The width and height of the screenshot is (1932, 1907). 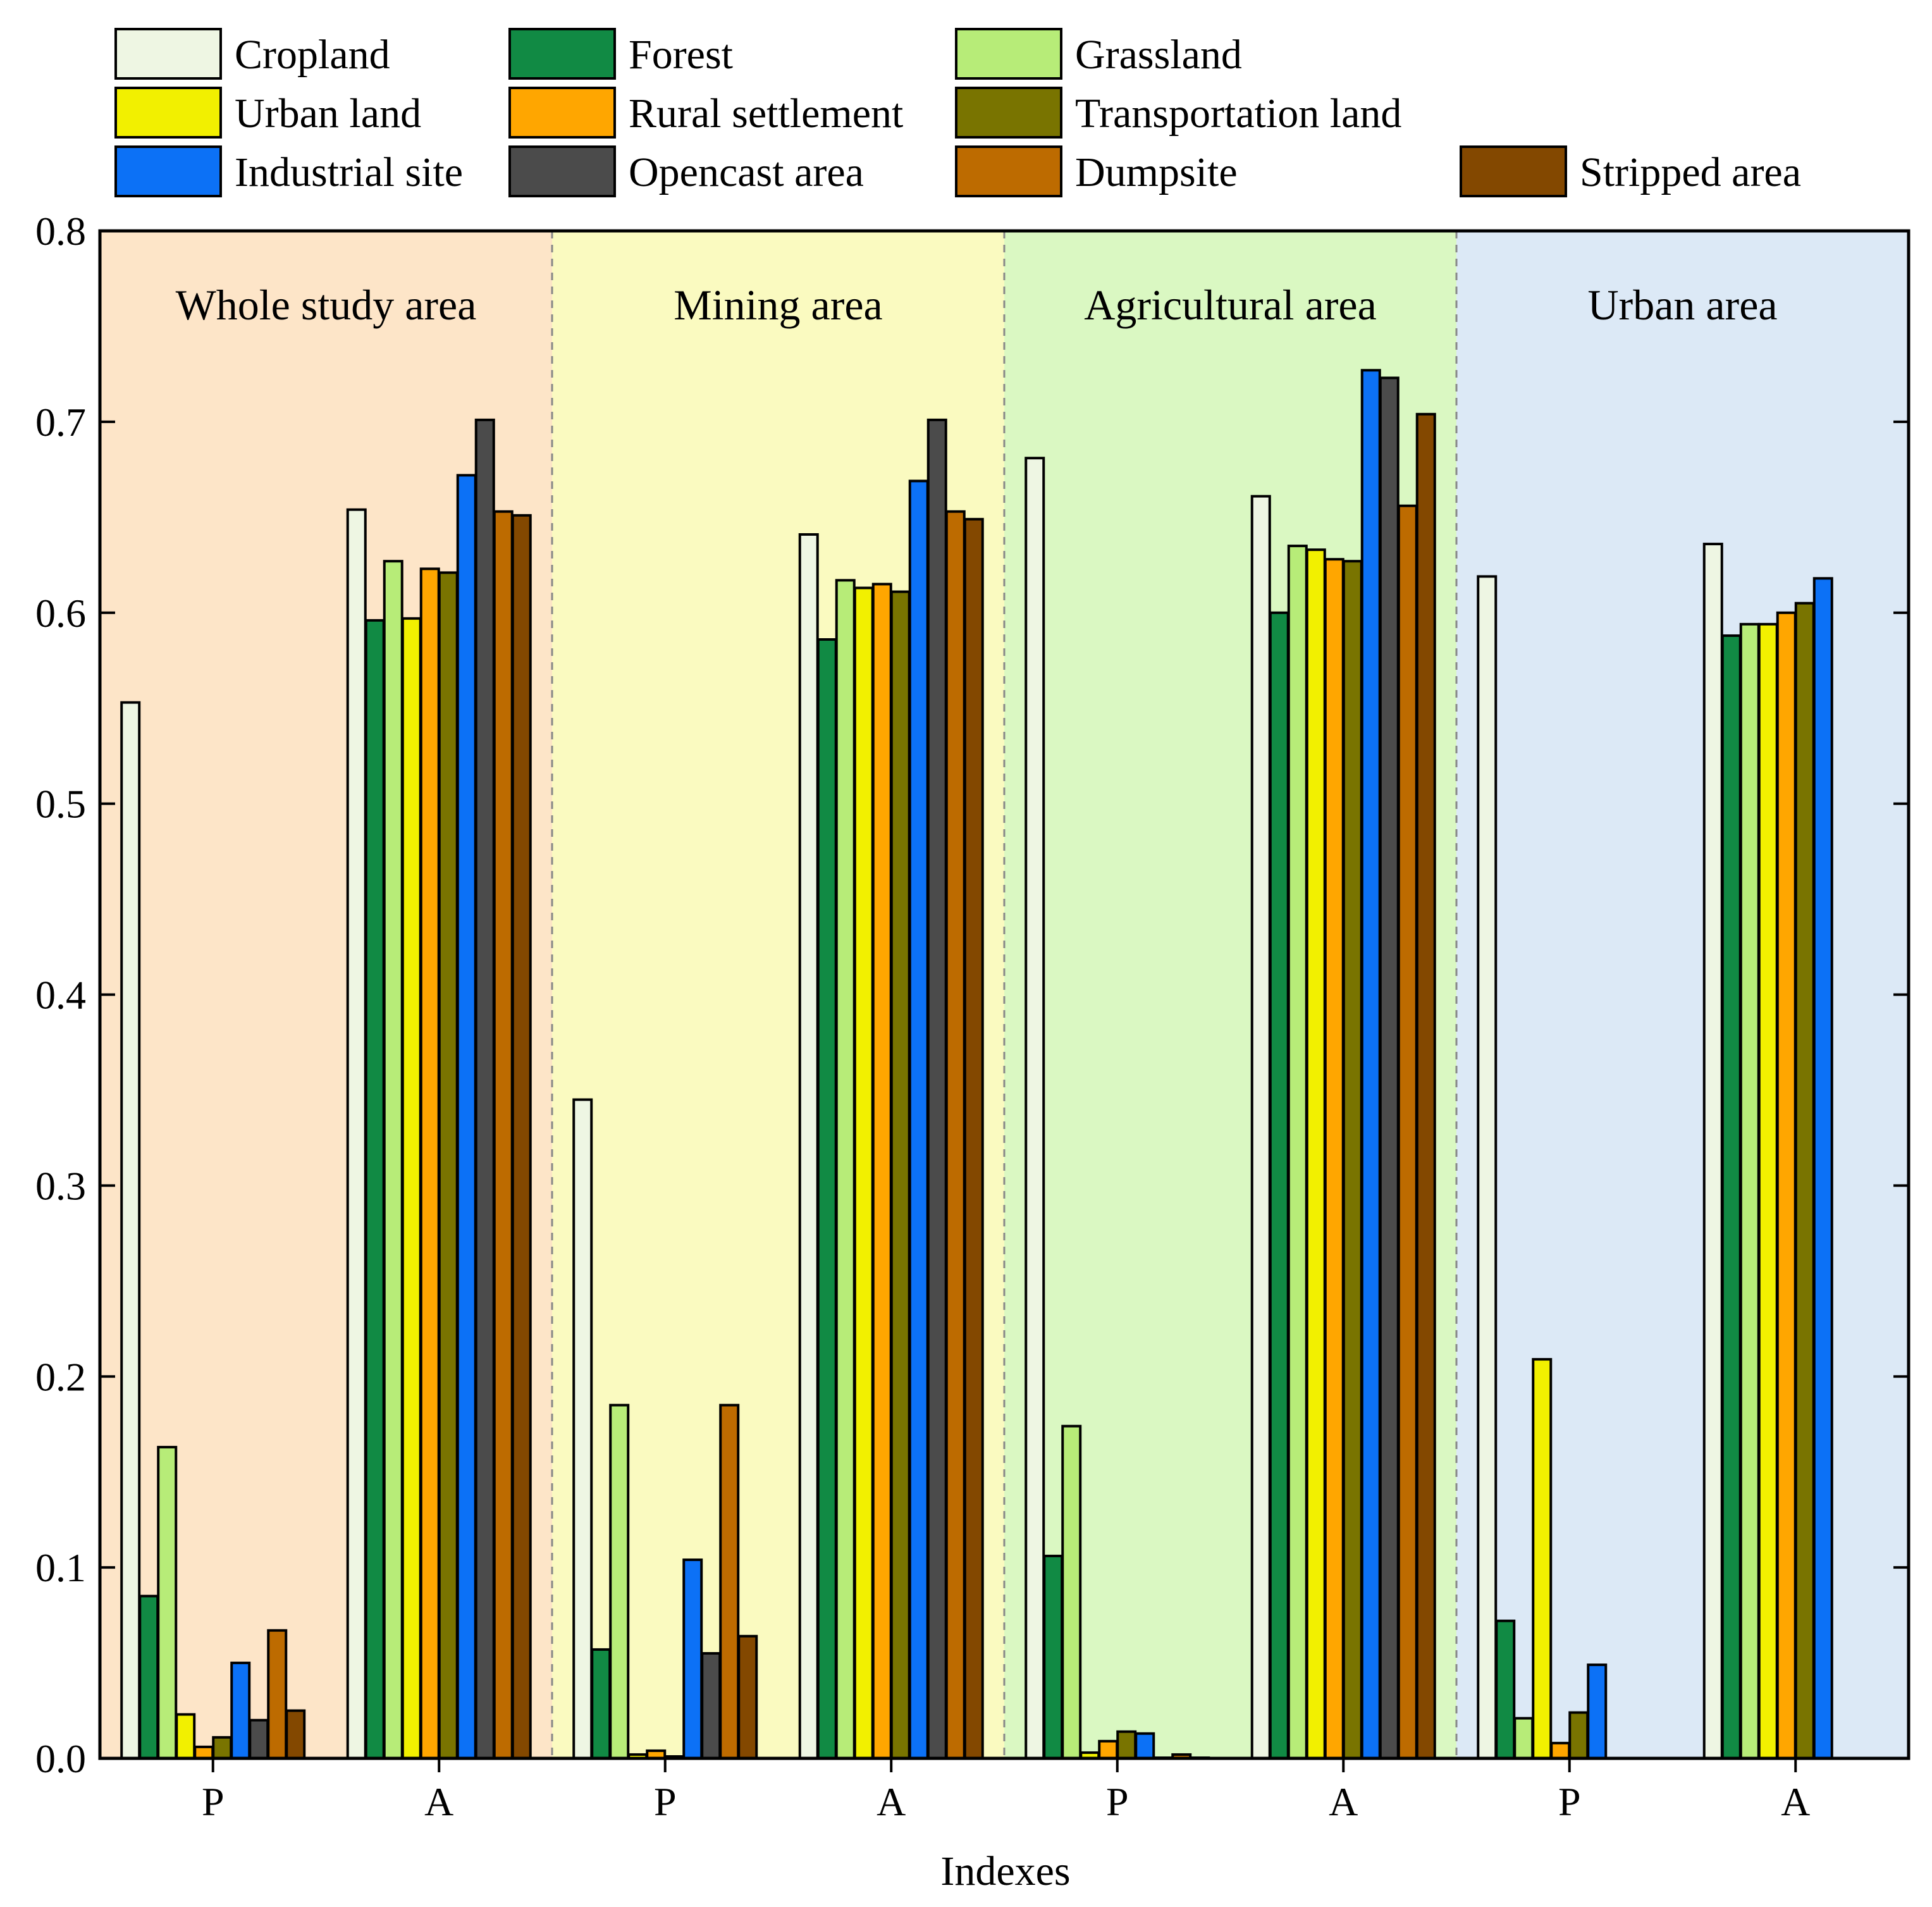 I want to click on panel-title: Whole study area, so click(x=326, y=305).